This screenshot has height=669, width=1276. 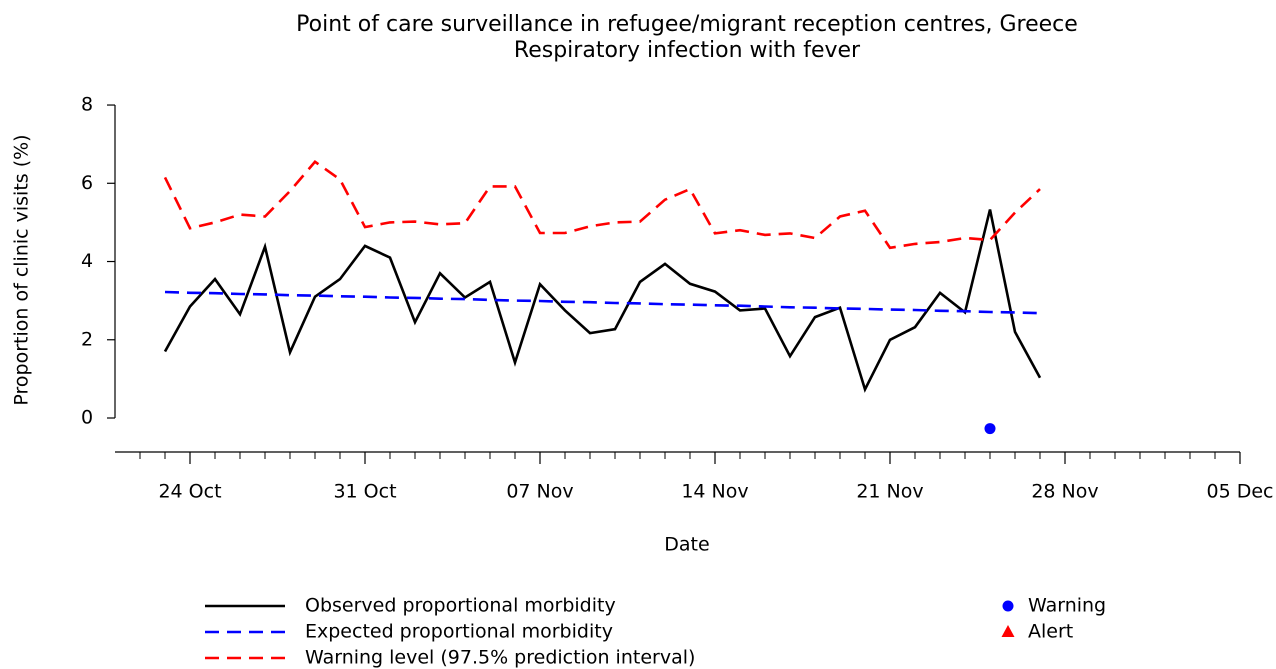 What do you see at coordinates (1008, 631) in the screenshot?
I see `alert-marker` at bounding box center [1008, 631].